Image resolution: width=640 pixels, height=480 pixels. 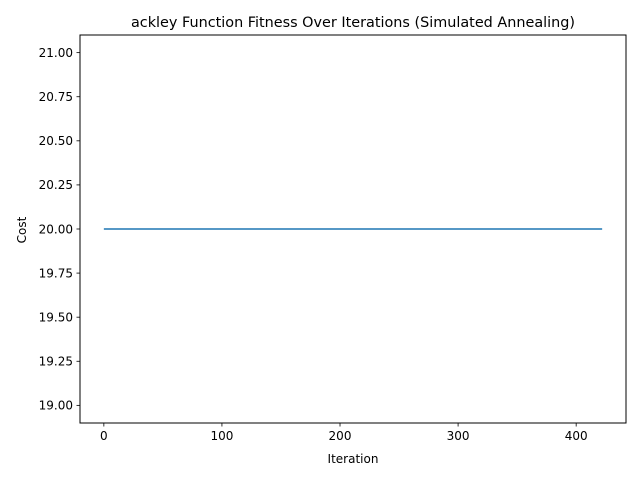 I want to click on x-axis-ticks: 0 100 200 300 400, so click(x=344, y=433).